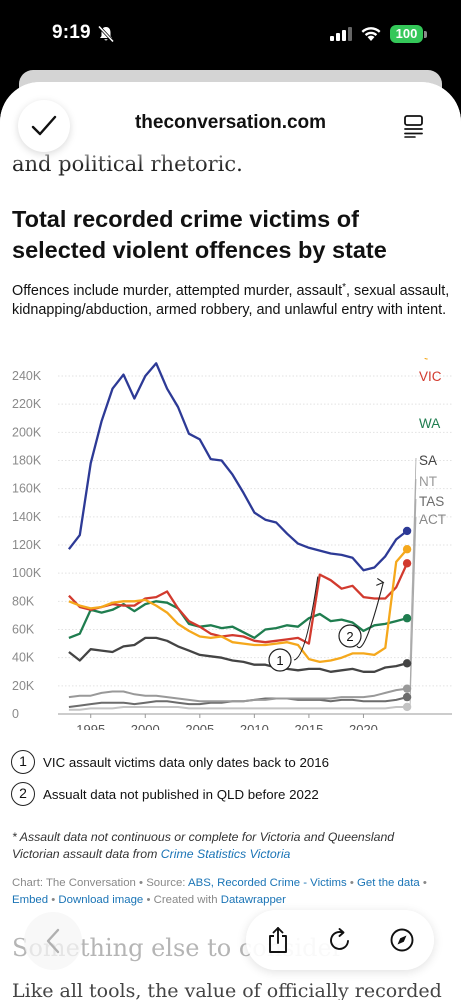 This screenshot has width=461, height=1000. What do you see at coordinates (30, 900) in the screenshot?
I see `embed-link: Embed` at bounding box center [30, 900].